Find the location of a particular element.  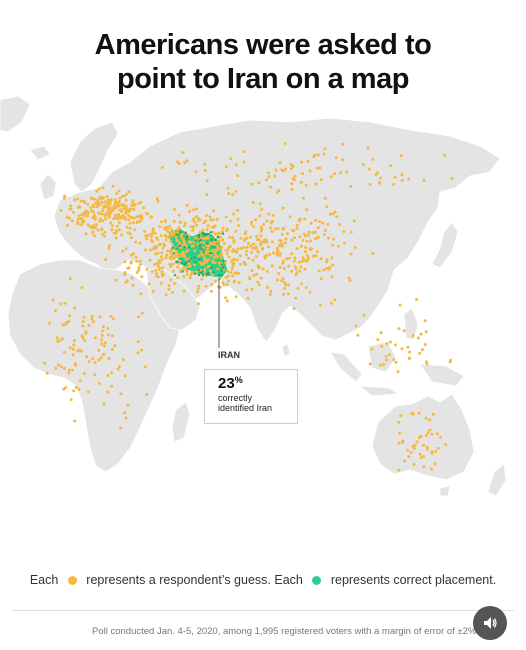

divider is located at coordinates (263, 610).